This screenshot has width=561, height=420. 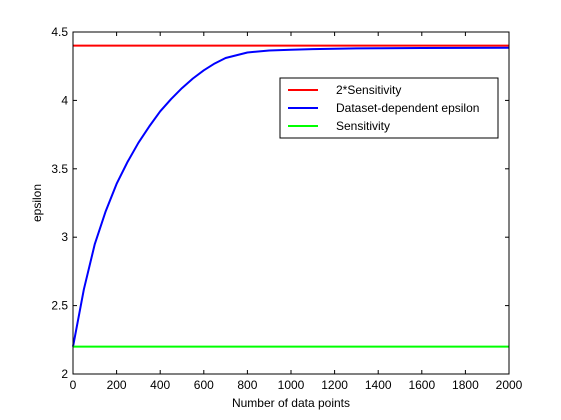 I want to click on y-tick-label: 2, so click(x=64, y=374).